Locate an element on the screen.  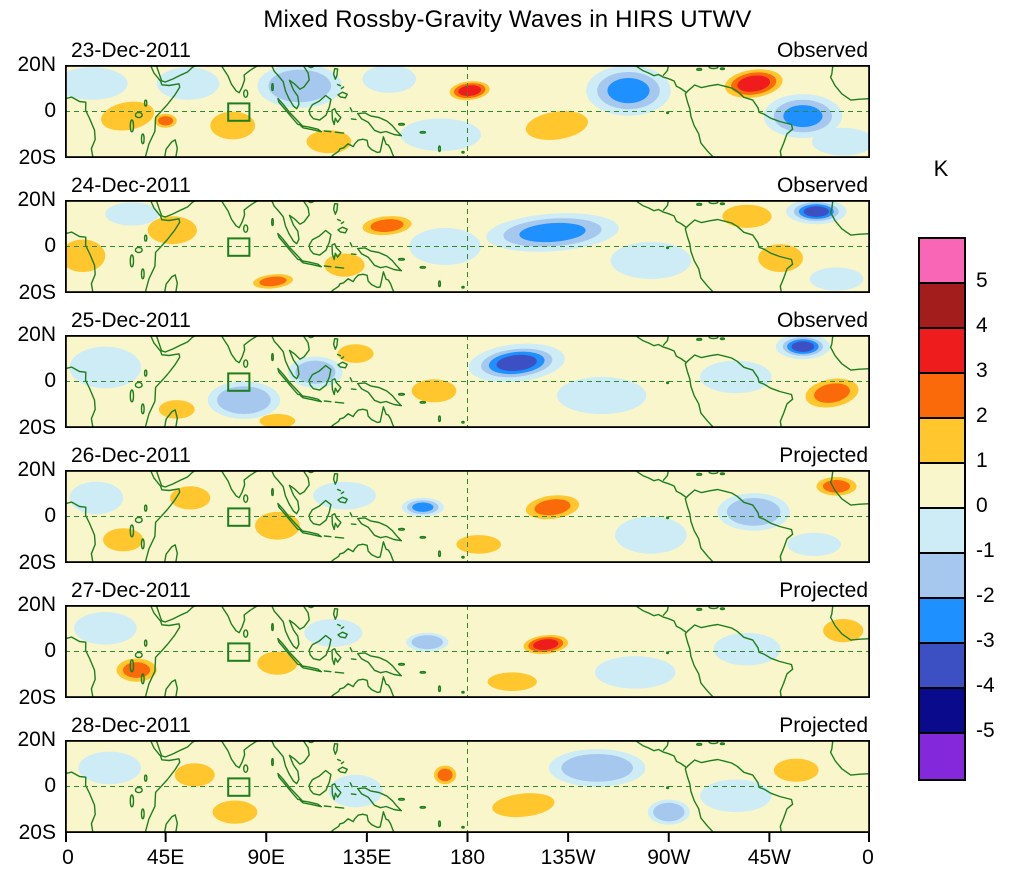
colorbar-tick-label: -5 is located at coordinates (985, 730).